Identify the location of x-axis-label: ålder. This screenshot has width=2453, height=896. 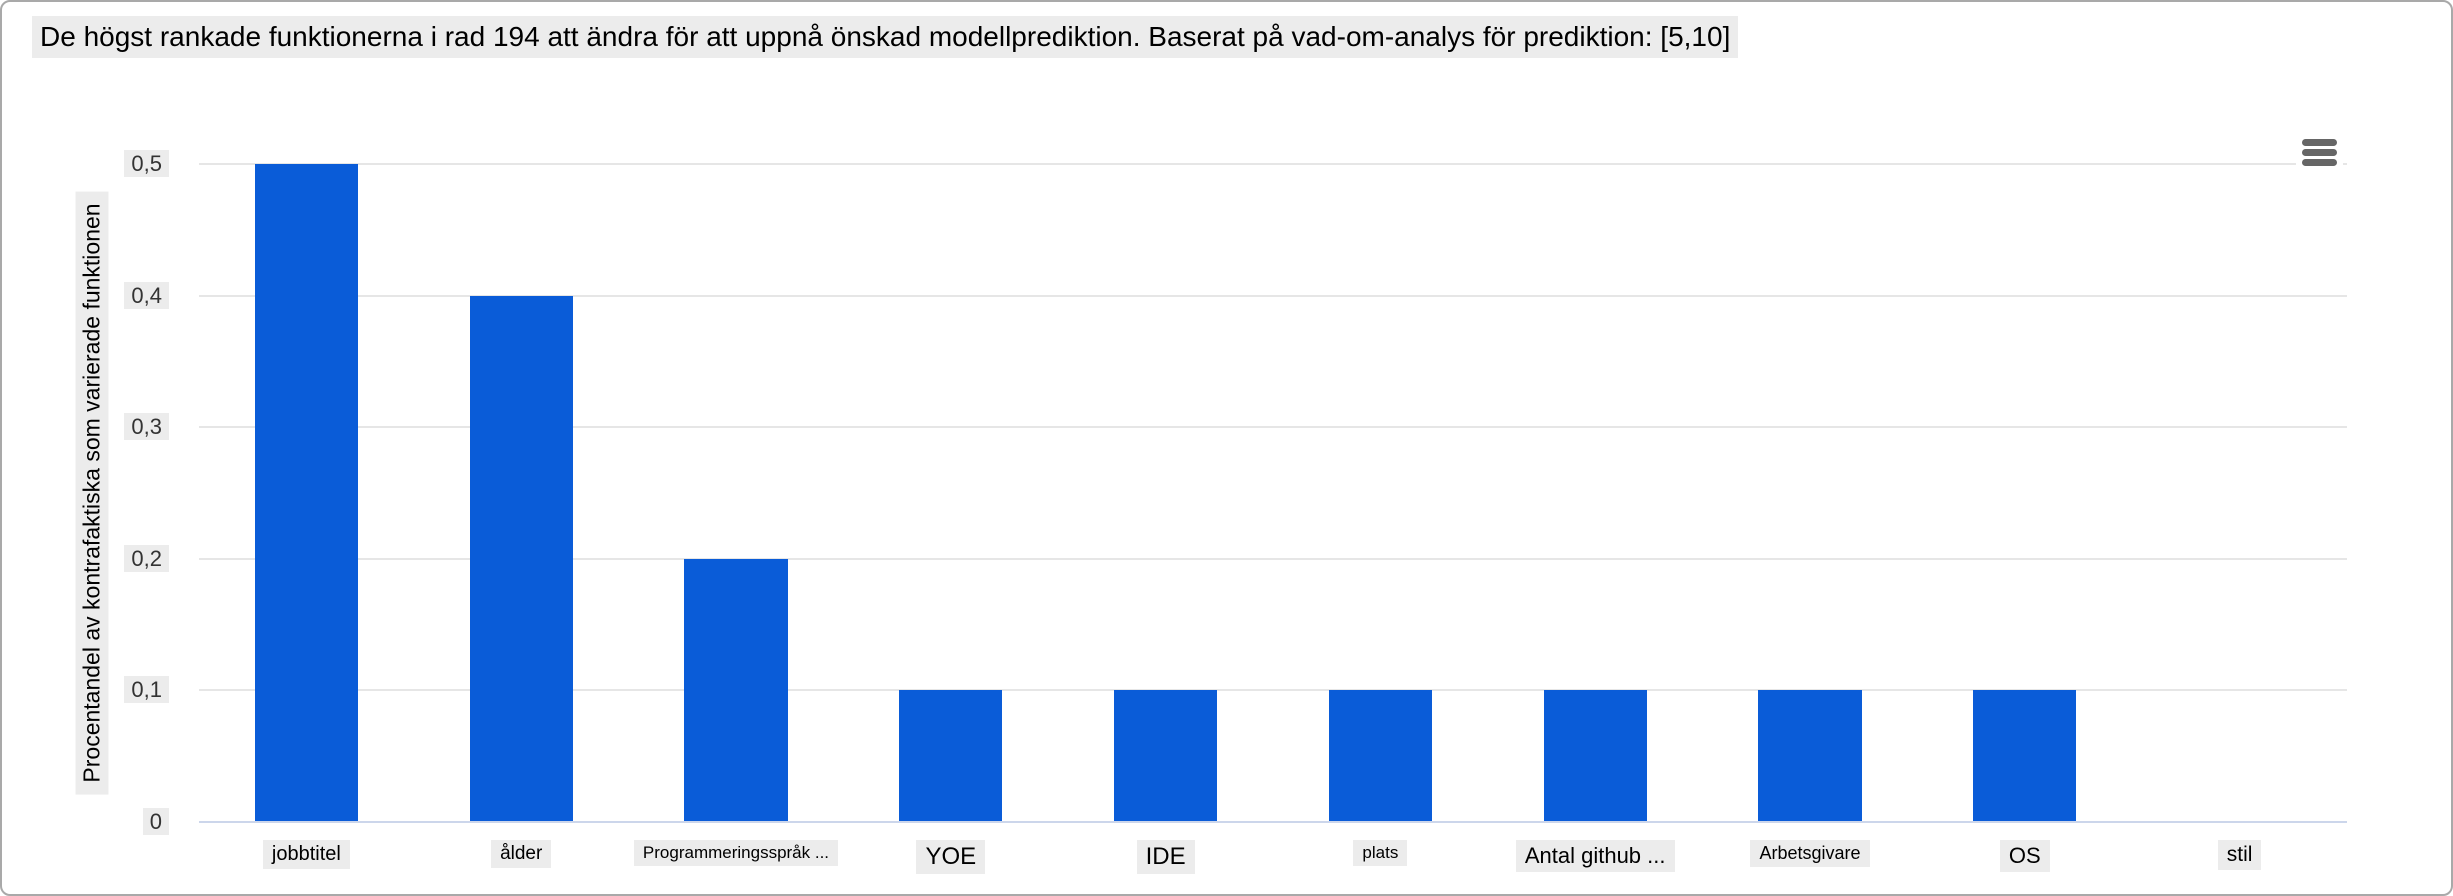
(521, 854).